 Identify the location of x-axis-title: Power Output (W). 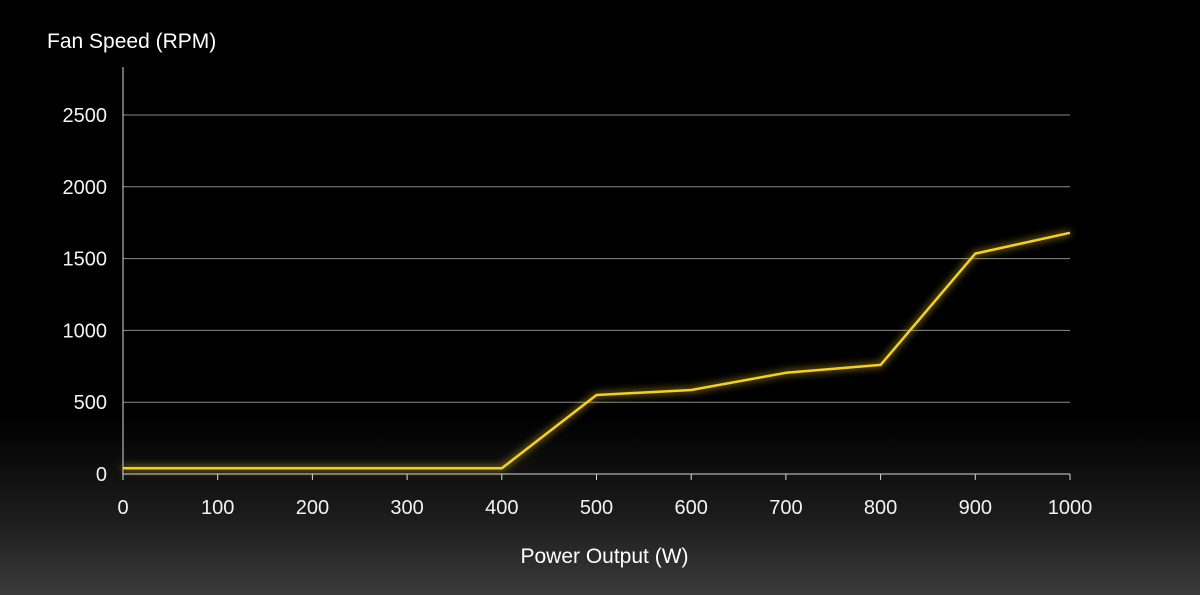
(604, 556).